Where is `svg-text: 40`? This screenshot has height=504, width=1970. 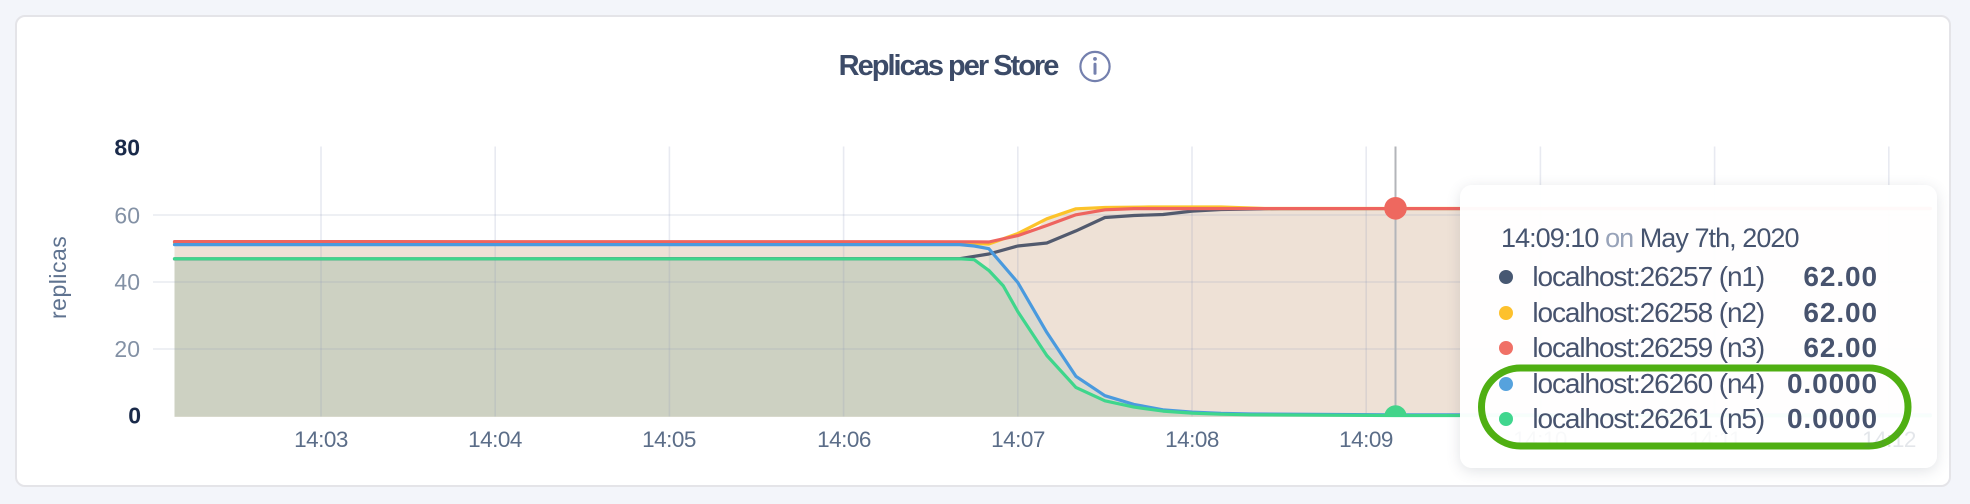
svg-text: 40 is located at coordinates (127, 282).